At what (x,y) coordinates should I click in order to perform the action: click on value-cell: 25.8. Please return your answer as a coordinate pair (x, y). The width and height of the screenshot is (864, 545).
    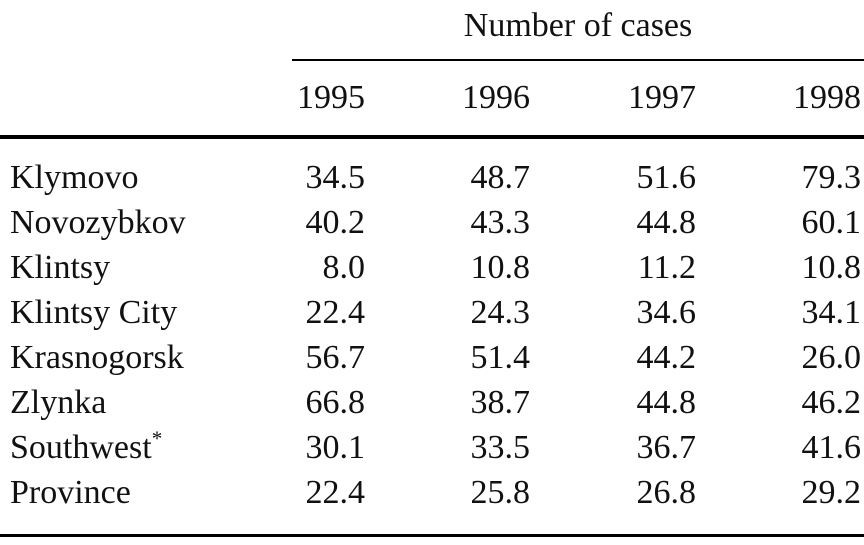
    Looking at the image, I should click on (500, 492).